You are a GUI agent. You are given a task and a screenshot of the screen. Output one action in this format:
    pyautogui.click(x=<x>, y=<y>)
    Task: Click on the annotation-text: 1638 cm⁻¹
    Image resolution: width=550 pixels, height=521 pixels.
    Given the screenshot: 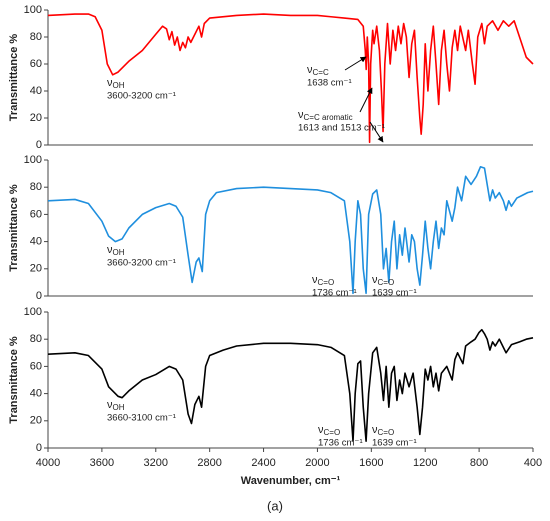 What is the action you would take?
    pyautogui.click(x=329, y=83)
    